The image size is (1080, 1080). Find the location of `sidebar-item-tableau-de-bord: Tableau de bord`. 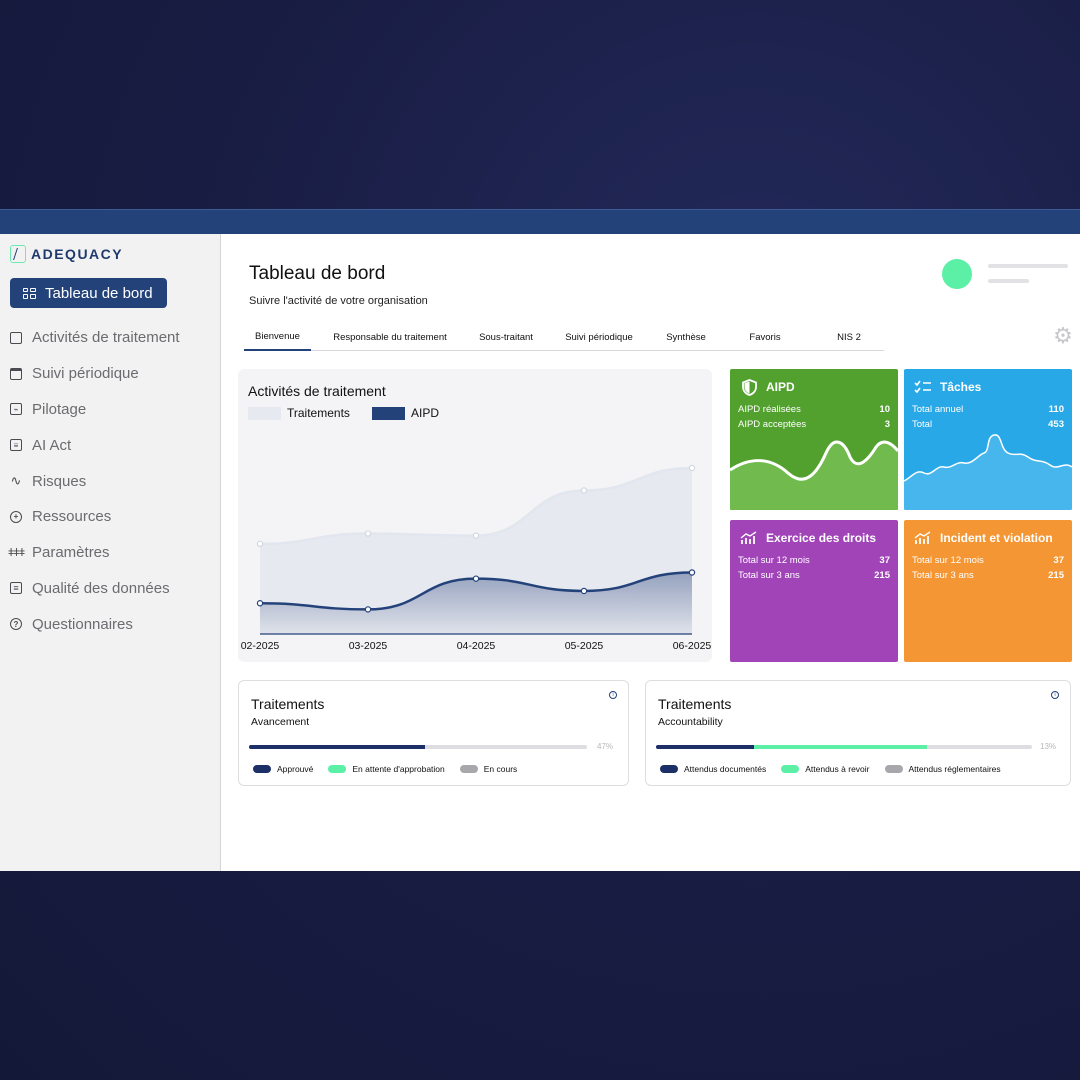

sidebar-item-tableau-de-bord: Tableau de bord is located at coordinates (88, 293).